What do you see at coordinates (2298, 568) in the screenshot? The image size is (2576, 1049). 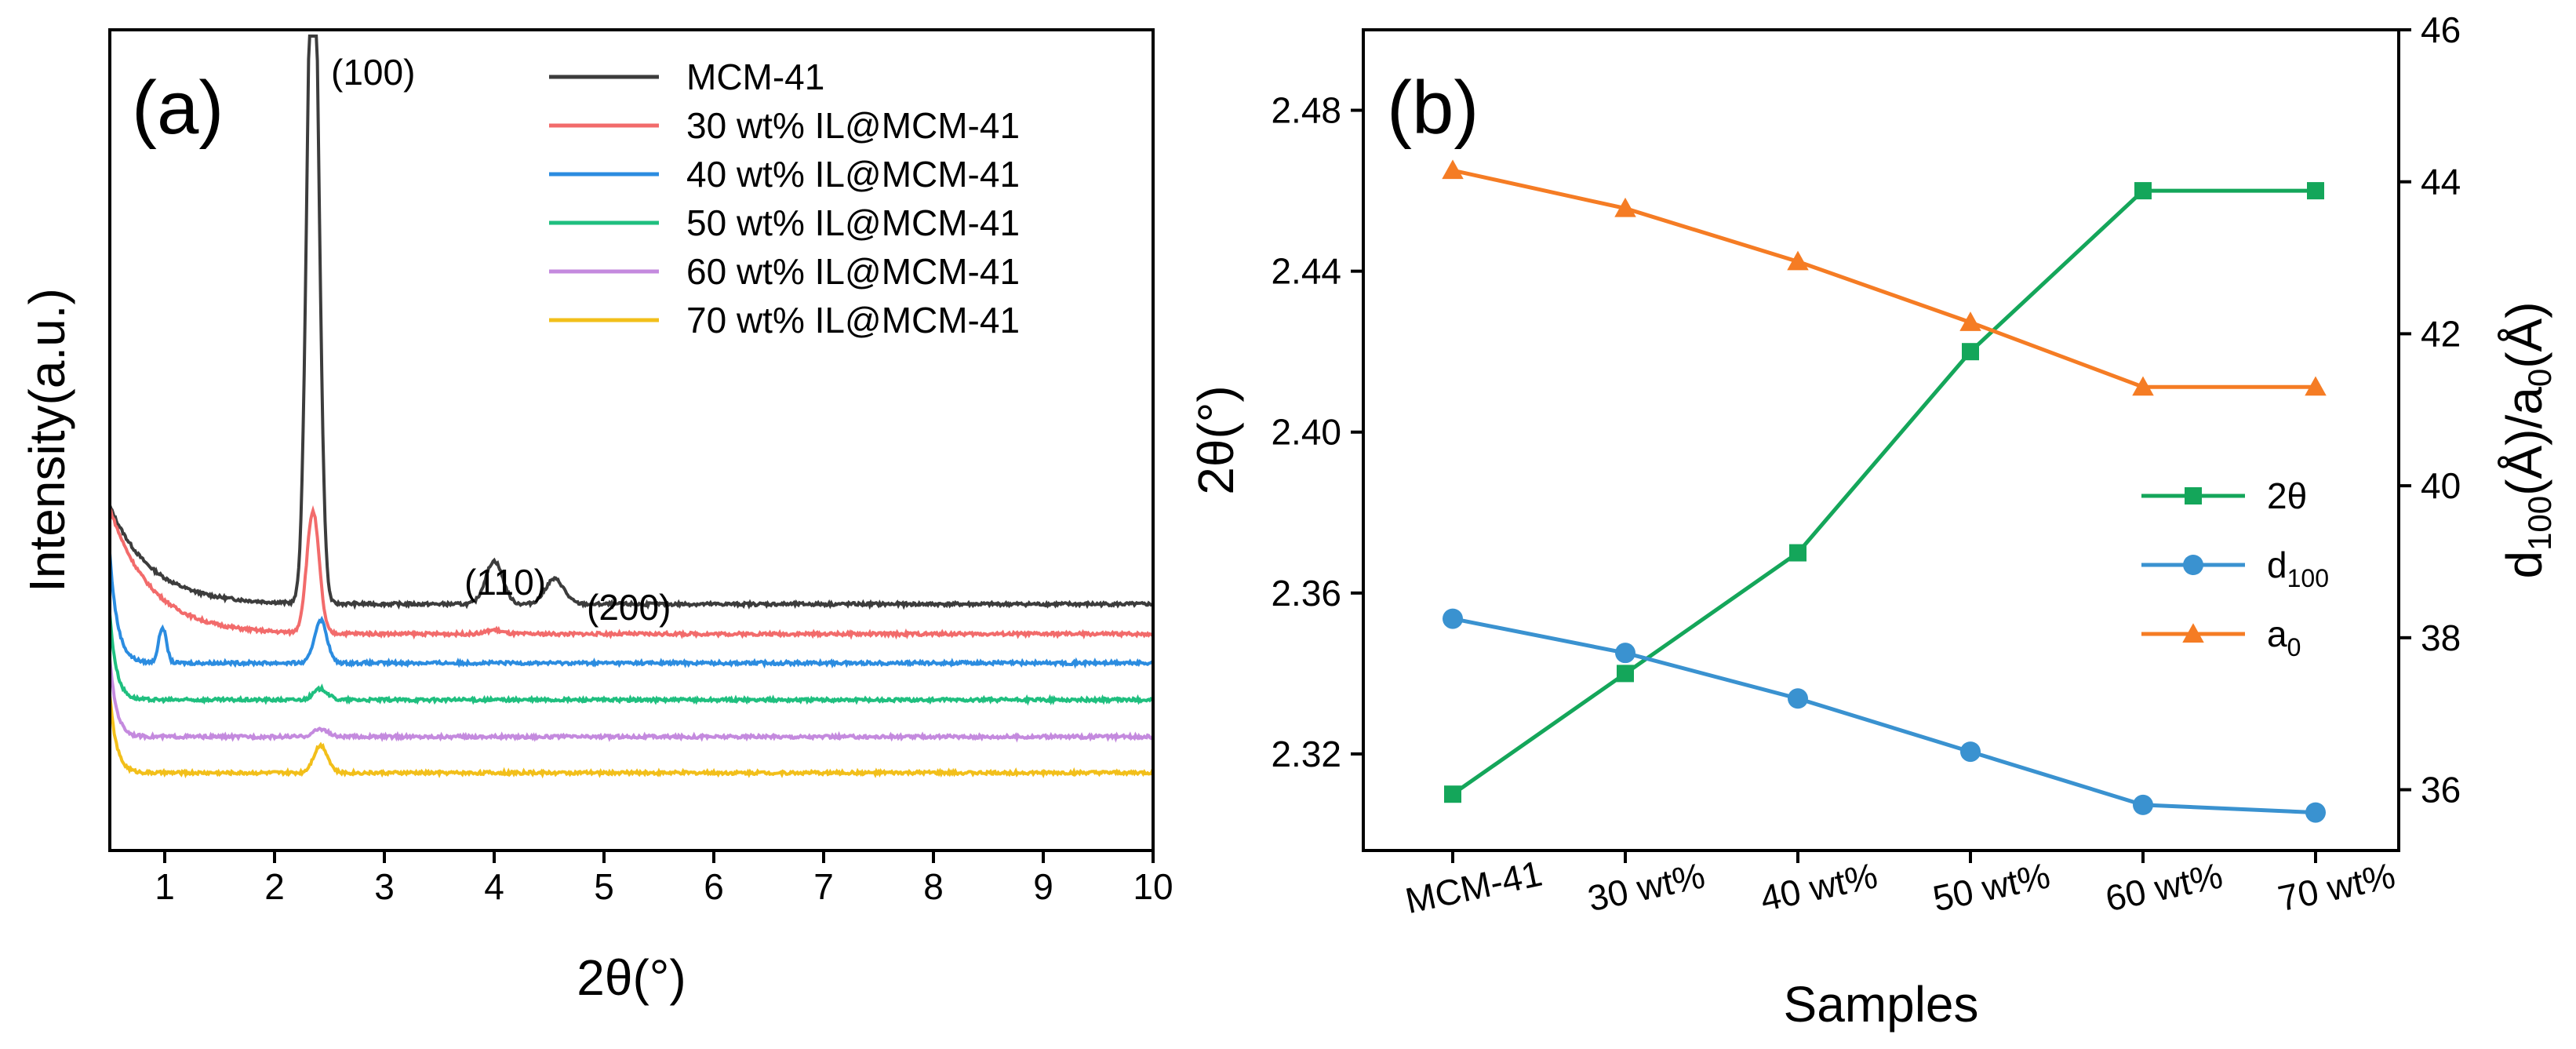 I see `legend-label: d100` at bounding box center [2298, 568].